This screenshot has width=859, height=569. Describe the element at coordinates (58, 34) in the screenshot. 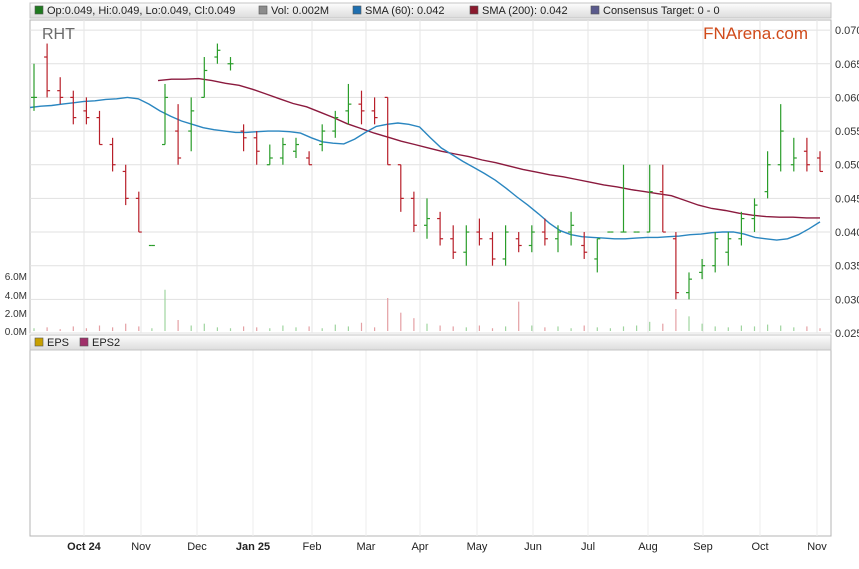

I see `ticker-label: RHT` at that location.